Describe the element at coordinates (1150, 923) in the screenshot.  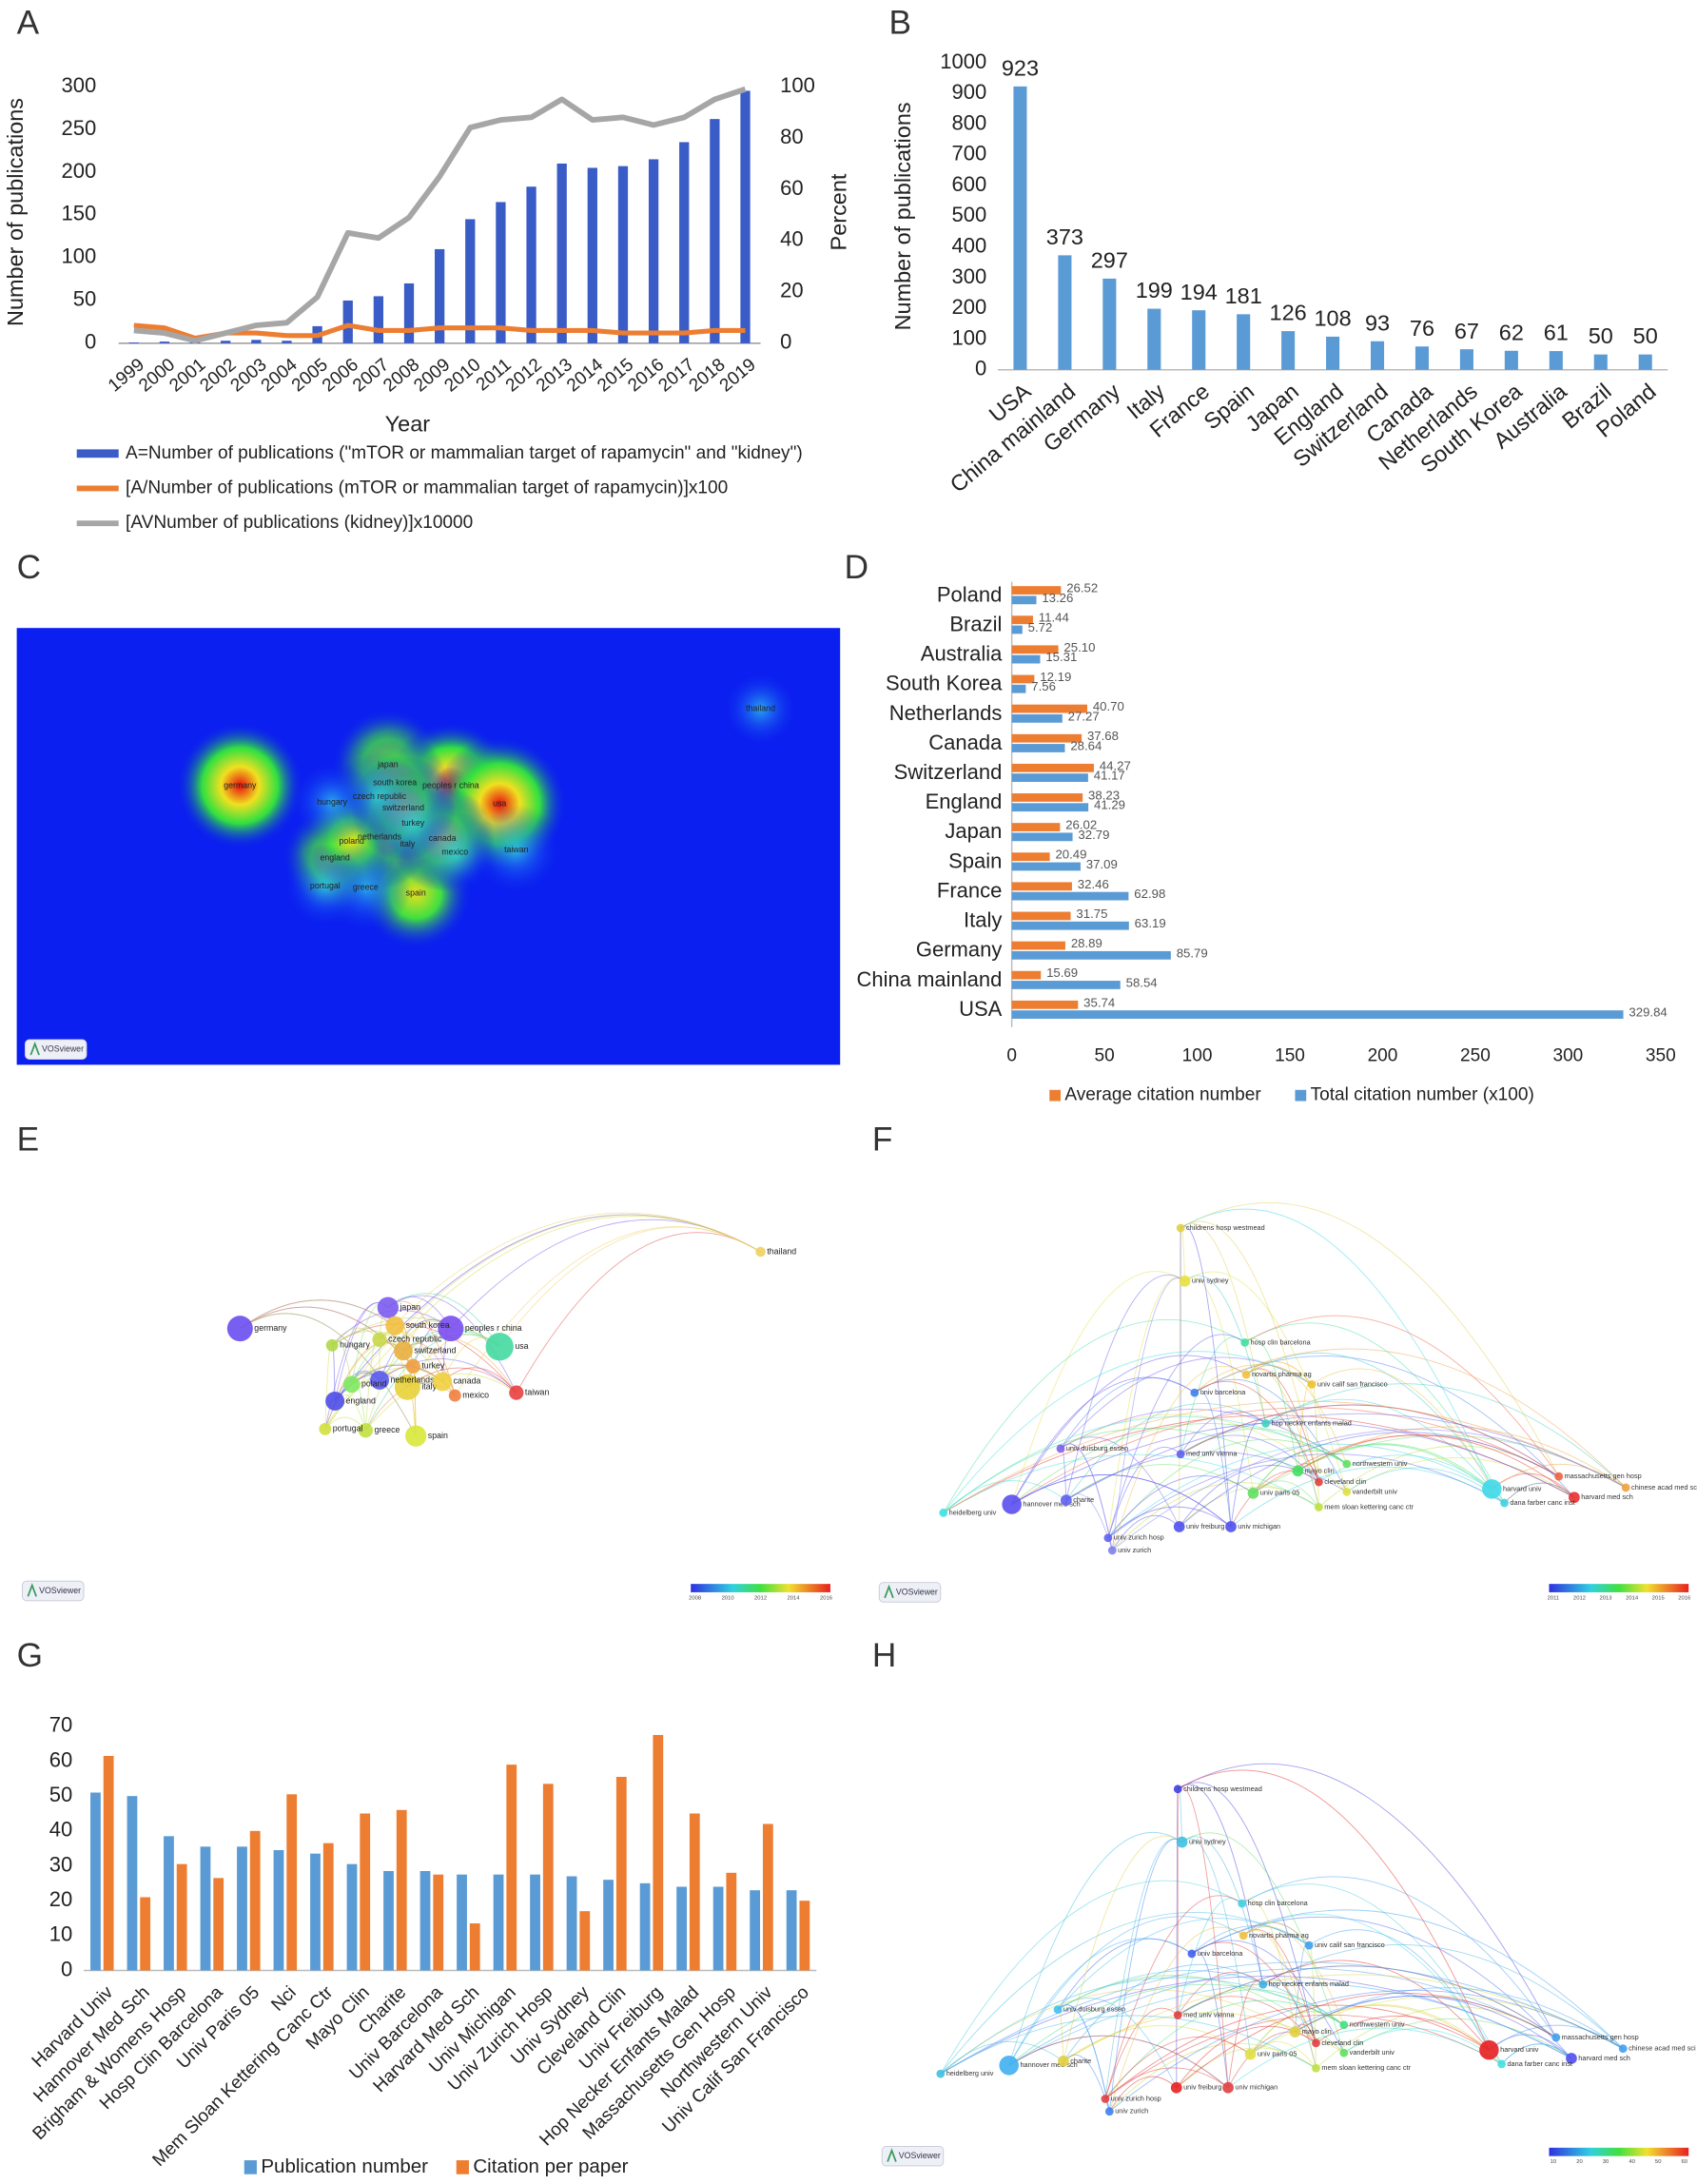
I see `value-label: 63.19` at that location.